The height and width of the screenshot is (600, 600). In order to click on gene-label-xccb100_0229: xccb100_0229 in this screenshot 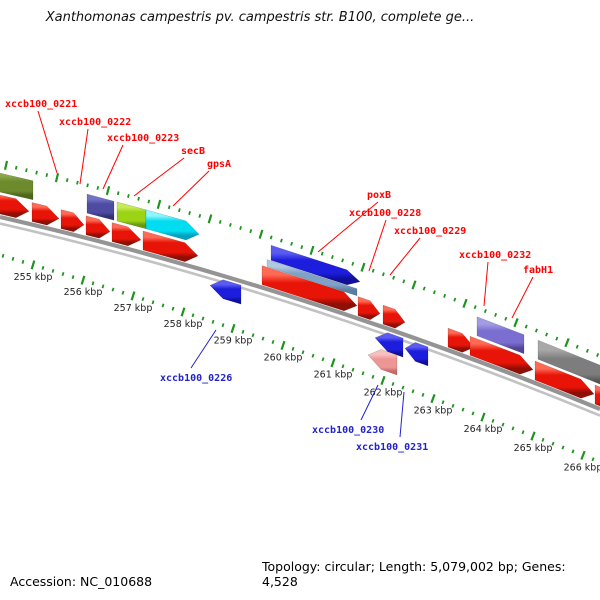, I will do `click(430, 231)`.